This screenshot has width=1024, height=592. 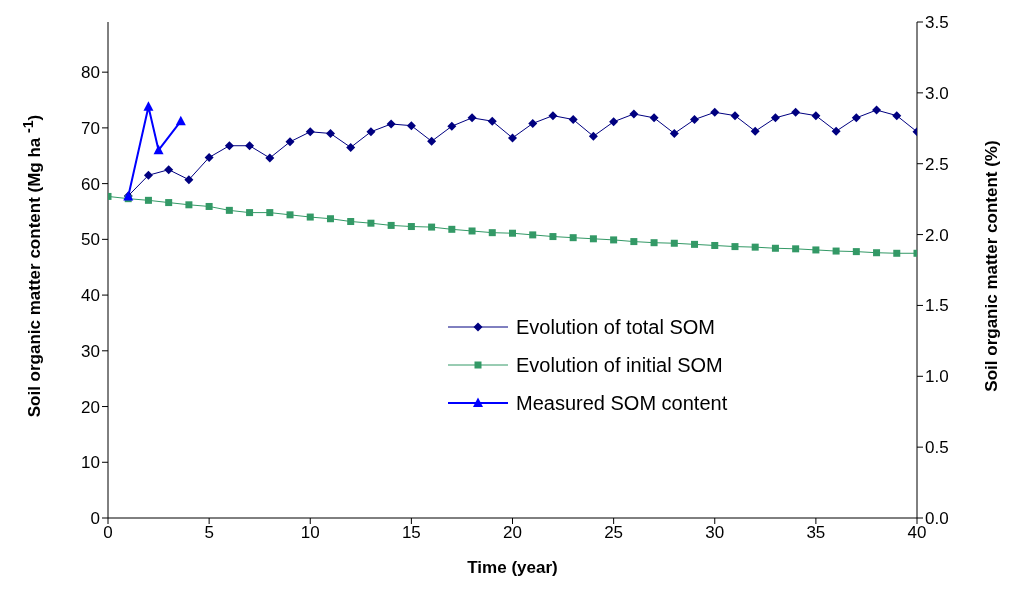 What do you see at coordinates (937, 164) in the screenshot?
I see `y2-tick-label: 2.5` at bounding box center [937, 164].